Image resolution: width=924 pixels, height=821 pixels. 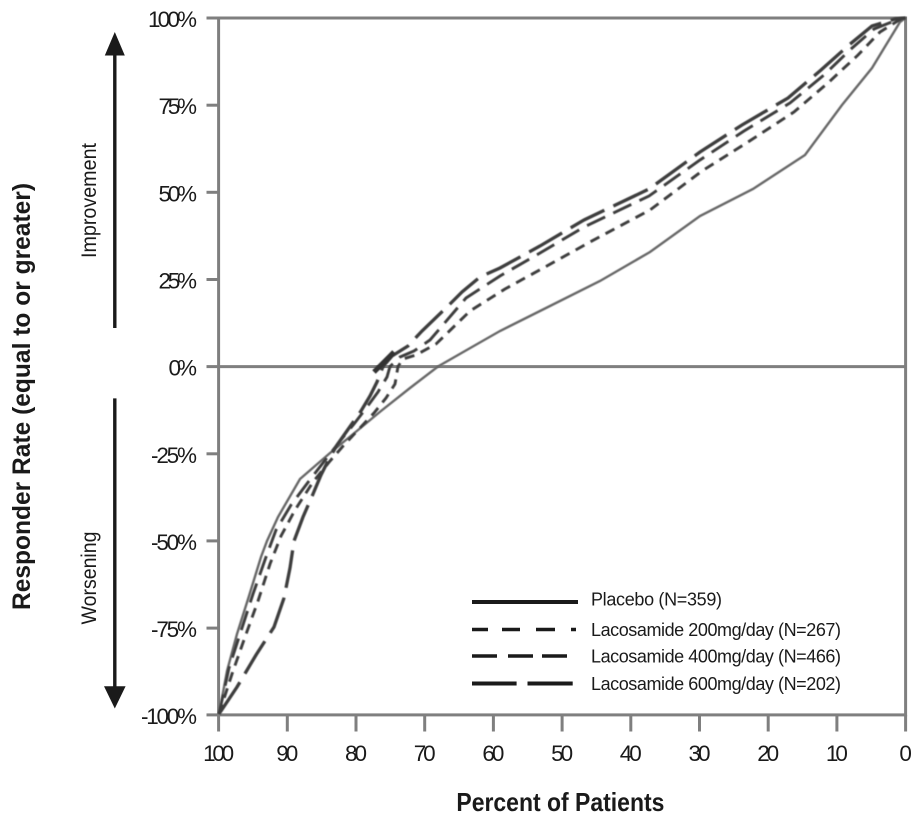 What do you see at coordinates (656, 600) in the screenshot?
I see `svg-text: Placebo (N=359)` at bounding box center [656, 600].